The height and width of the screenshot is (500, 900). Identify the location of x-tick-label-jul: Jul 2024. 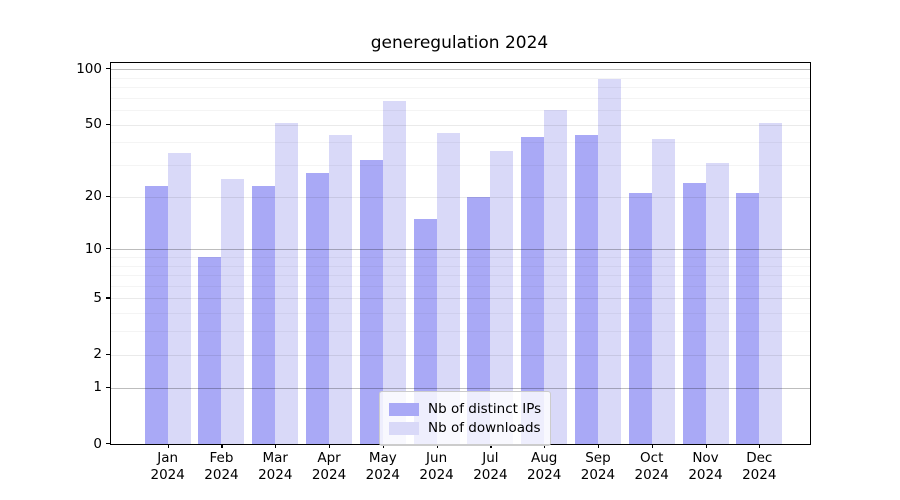
(490, 466).